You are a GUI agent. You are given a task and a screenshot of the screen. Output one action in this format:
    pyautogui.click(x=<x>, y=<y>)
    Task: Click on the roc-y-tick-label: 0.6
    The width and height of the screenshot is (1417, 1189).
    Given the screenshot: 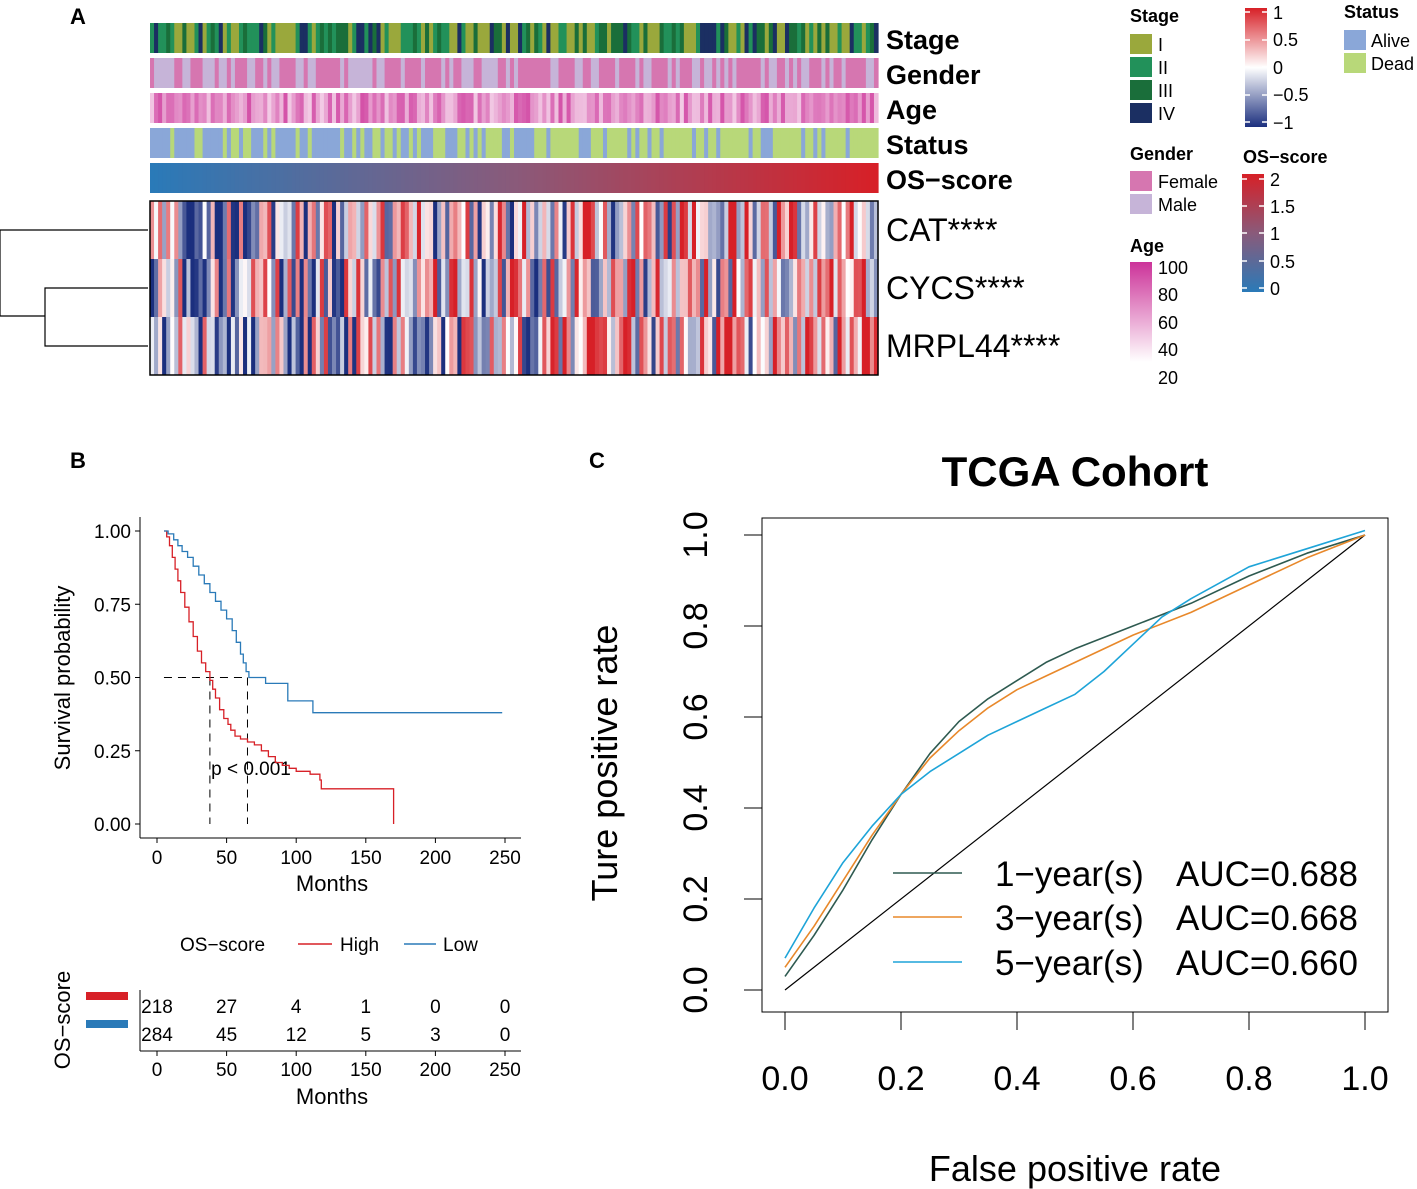 What is the action you would take?
    pyautogui.click(x=696, y=716)
    